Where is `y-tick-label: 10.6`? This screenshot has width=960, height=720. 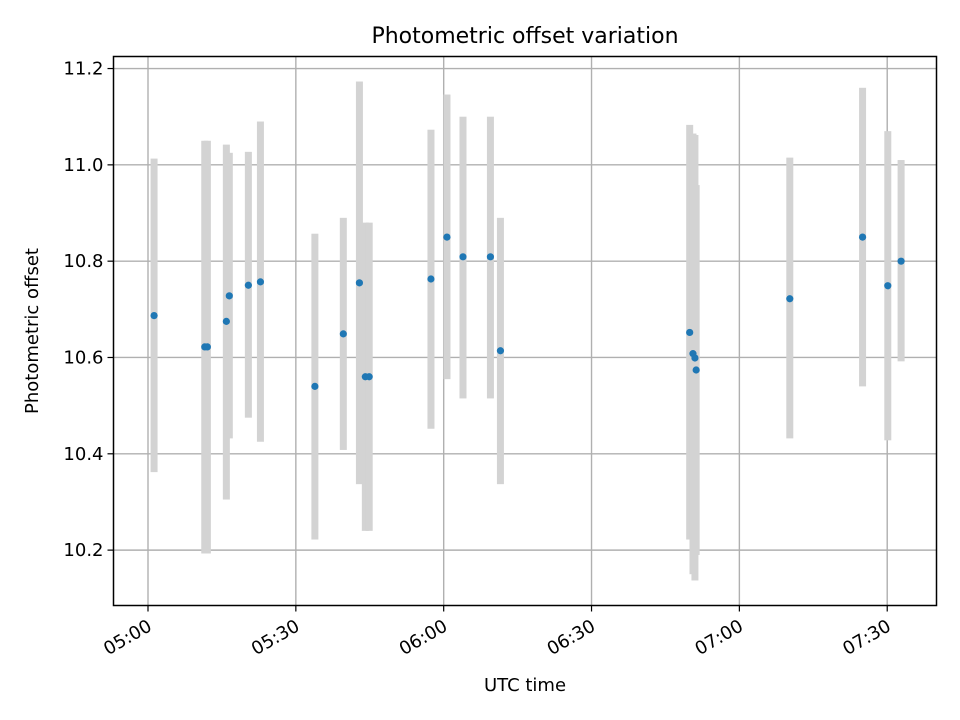
y-tick-label: 10.6 is located at coordinates (83, 357).